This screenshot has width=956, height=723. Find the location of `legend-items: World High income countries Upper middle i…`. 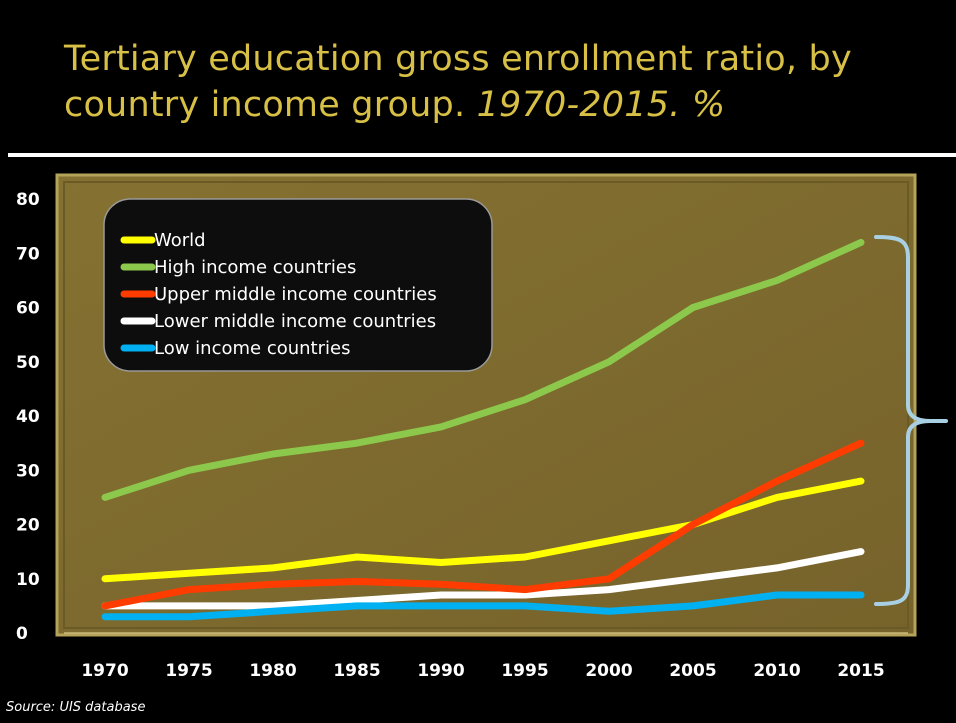

legend-items: World High income countries Upper middle i… is located at coordinates (278, 294).